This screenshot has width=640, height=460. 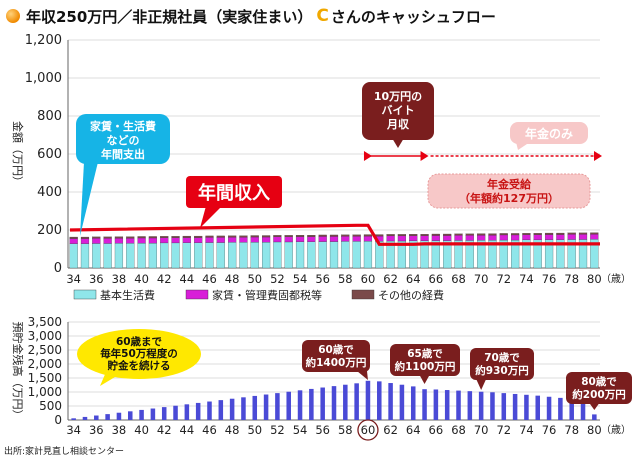 I want to click on y-axis-label-text: 金額（万円）, so click(x=18, y=154).